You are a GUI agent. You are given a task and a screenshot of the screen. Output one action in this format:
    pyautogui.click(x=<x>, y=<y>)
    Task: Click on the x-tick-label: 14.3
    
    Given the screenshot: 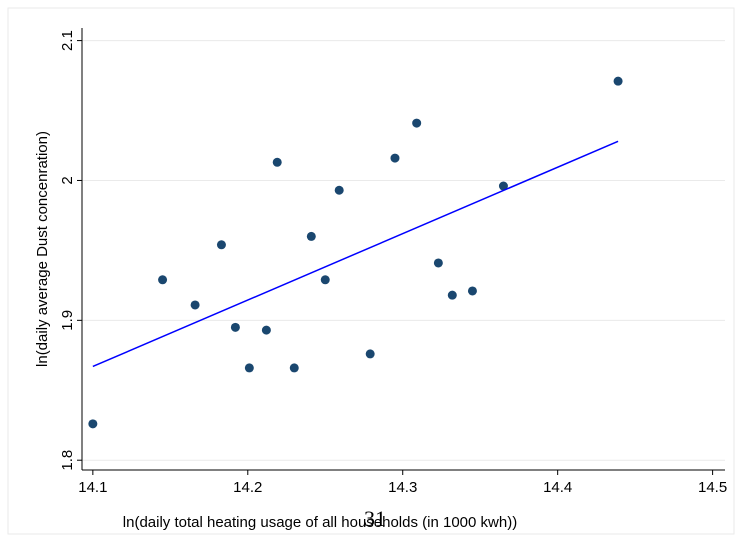 What is the action you would take?
    pyautogui.click(x=402, y=487)
    